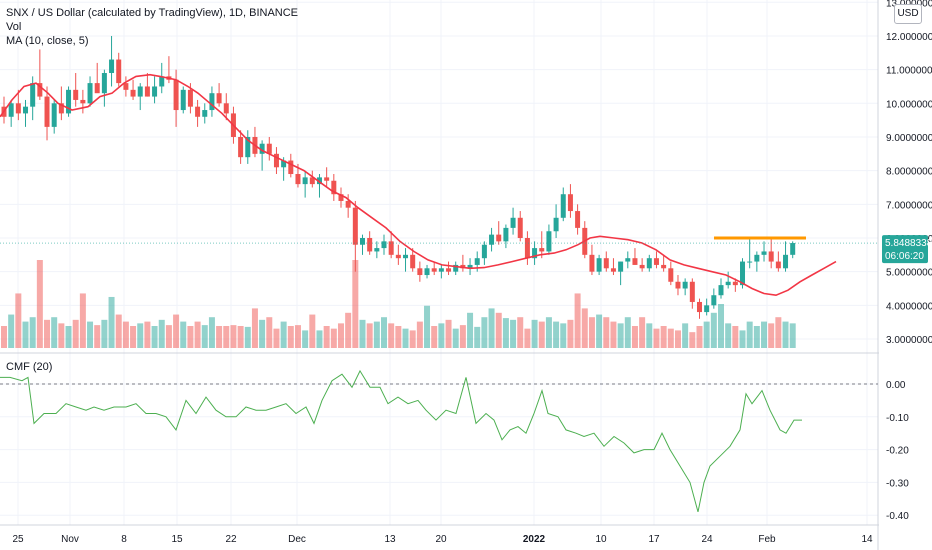 Image resolution: width=932 pixels, height=550 pixels. What do you see at coordinates (767, 539) in the screenshot?
I see `time-tick-label: Feb` at bounding box center [767, 539].